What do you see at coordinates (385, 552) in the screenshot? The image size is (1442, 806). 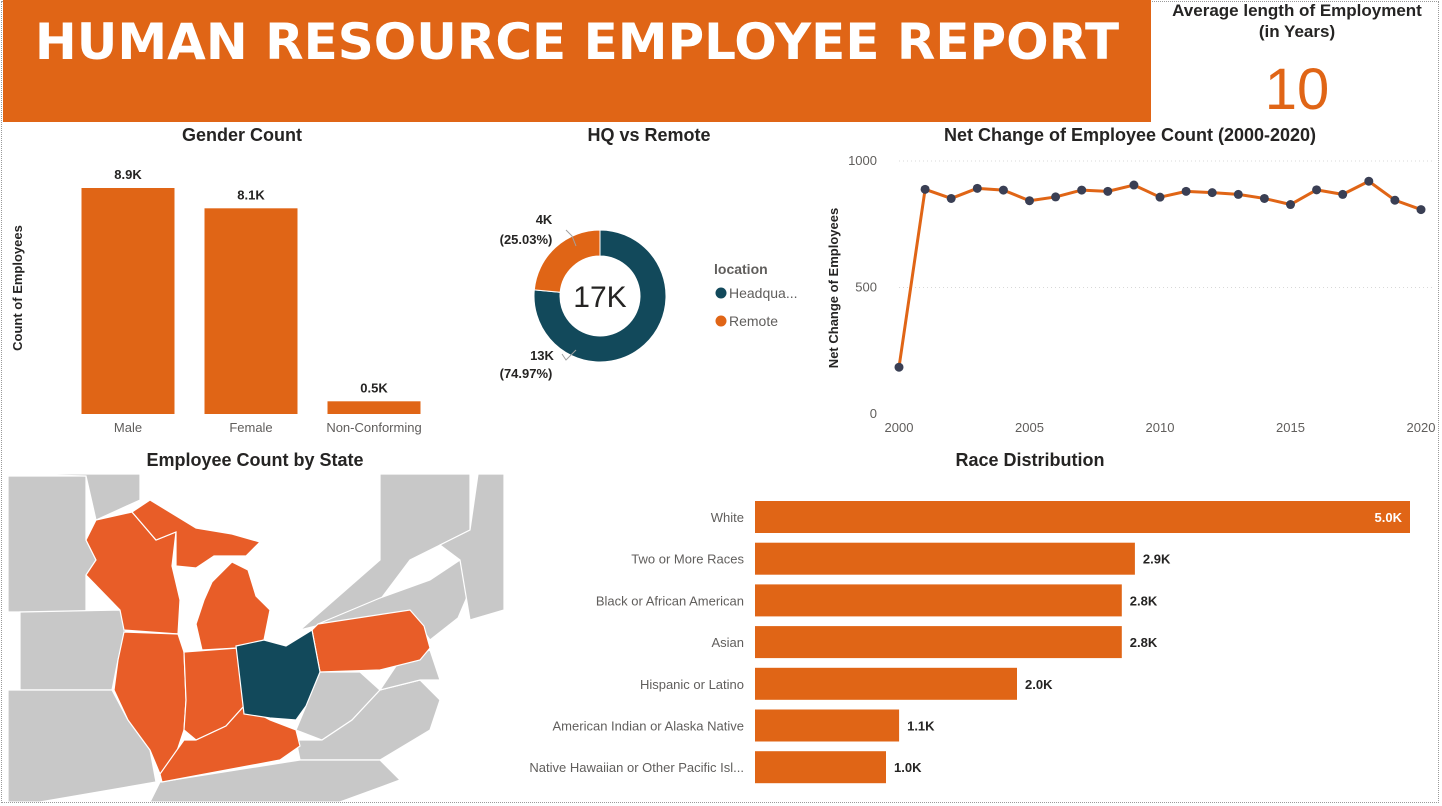 I see `map-state-ontario` at bounding box center [385, 552].